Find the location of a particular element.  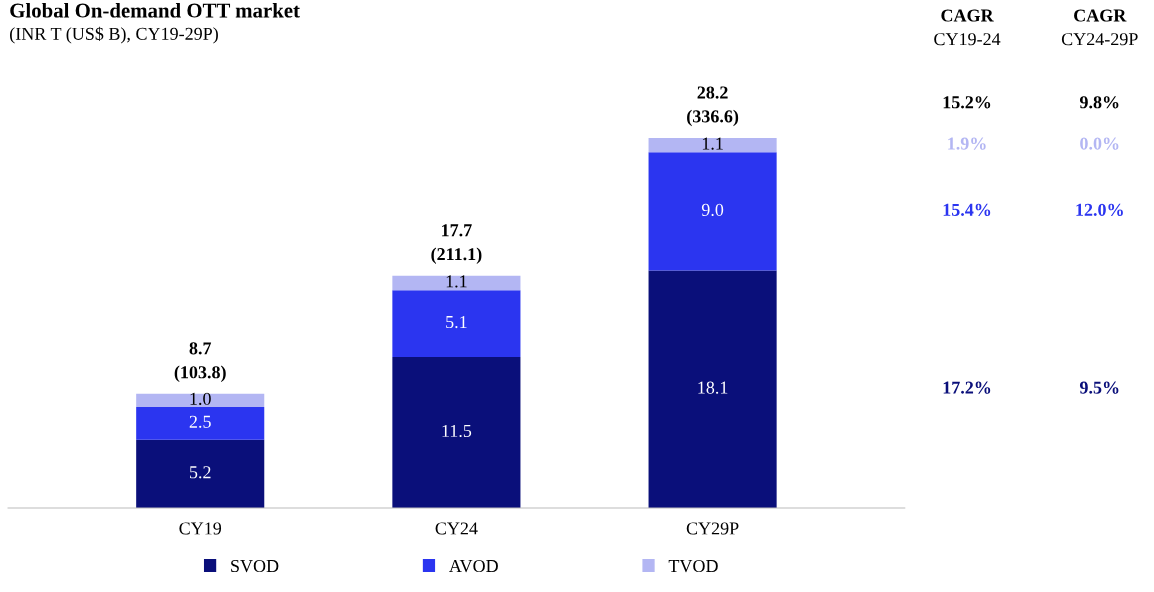

data-label: 11.5 is located at coordinates (457, 431).